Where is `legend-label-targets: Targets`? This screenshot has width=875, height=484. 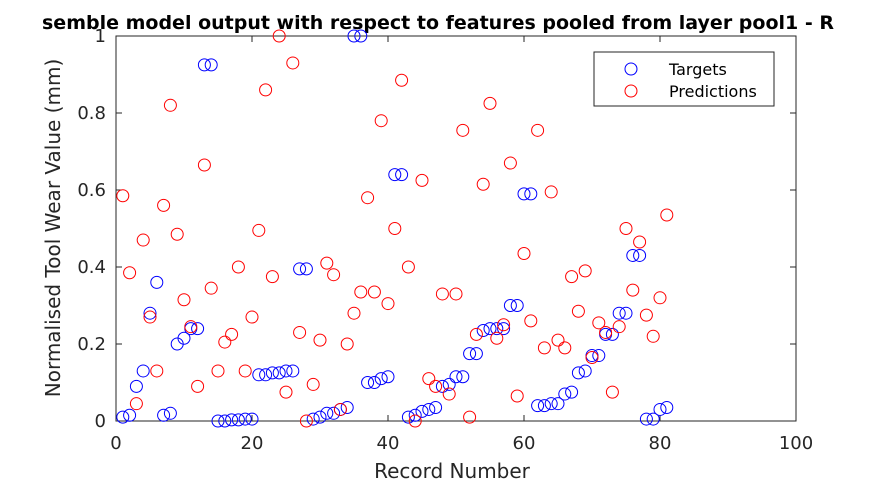 legend-label-targets: Targets is located at coordinates (697, 69).